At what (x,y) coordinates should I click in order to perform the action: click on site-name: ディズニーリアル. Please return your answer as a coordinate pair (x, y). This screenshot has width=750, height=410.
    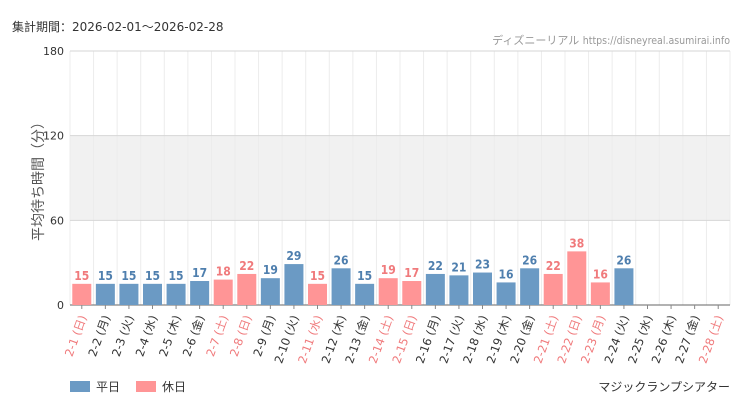
    Looking at the image, I should click on (536, 40).